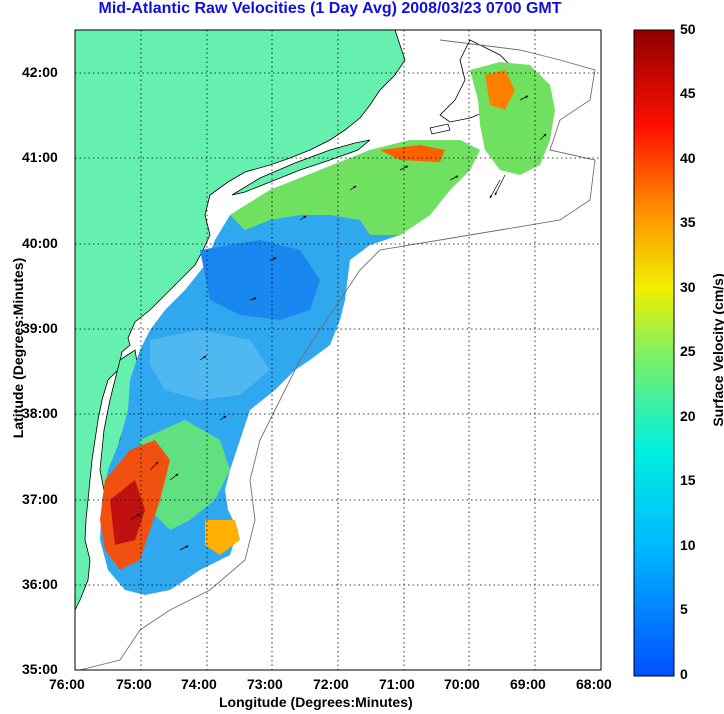 The width and height of the screenshot is (724, 714). Describe the element at coordinates (688, 287) in the screenshot. I see `colorbar-tick-label: 30` at that location.